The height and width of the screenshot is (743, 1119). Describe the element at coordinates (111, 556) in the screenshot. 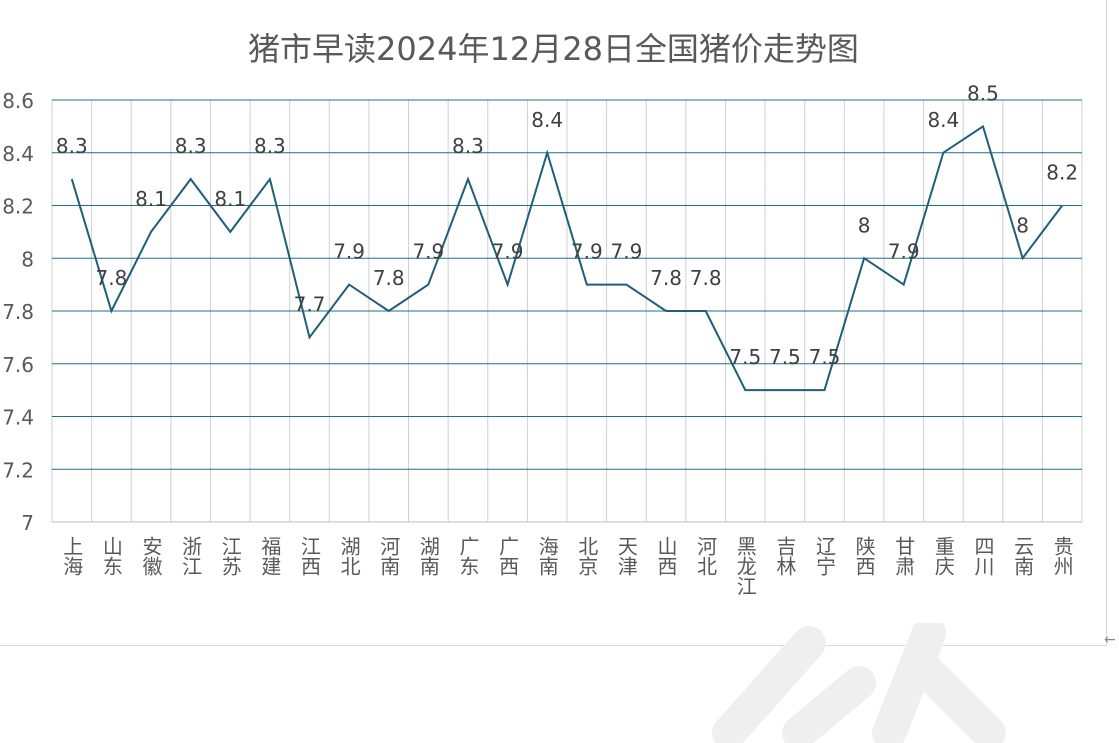

I see `x-tick-label: 山东` at that location.